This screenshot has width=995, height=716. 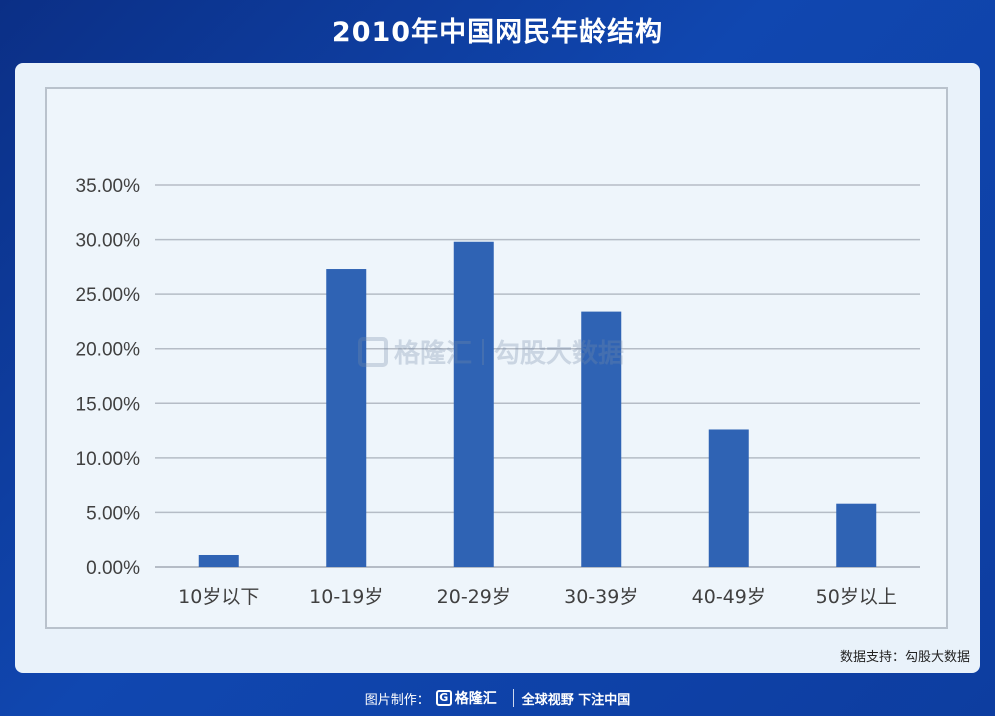 I want to click on footer: 图片制作： G 格隆汇 全球视野 下注中国, so click(x=497, y=698).